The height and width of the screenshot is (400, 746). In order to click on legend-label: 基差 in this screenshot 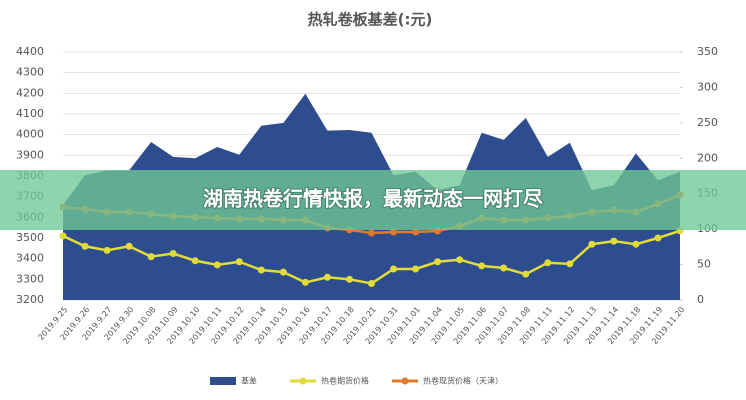, I will do `click(249, 381)`.